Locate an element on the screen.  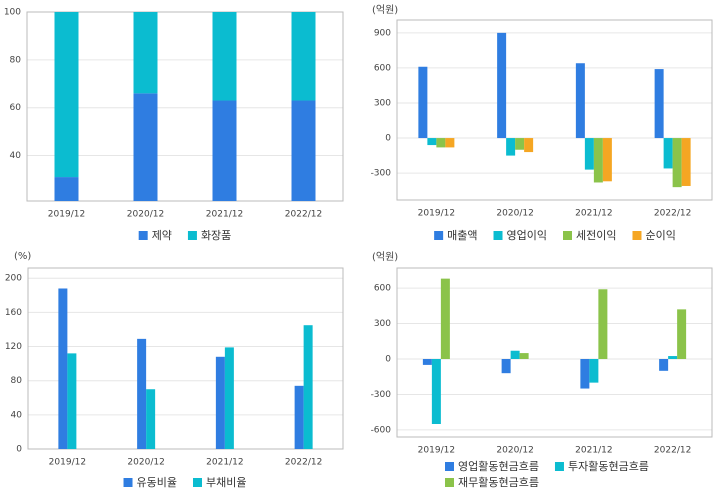
legend-item: 투자활동현금흐름 is located at coordinates (601, 466).